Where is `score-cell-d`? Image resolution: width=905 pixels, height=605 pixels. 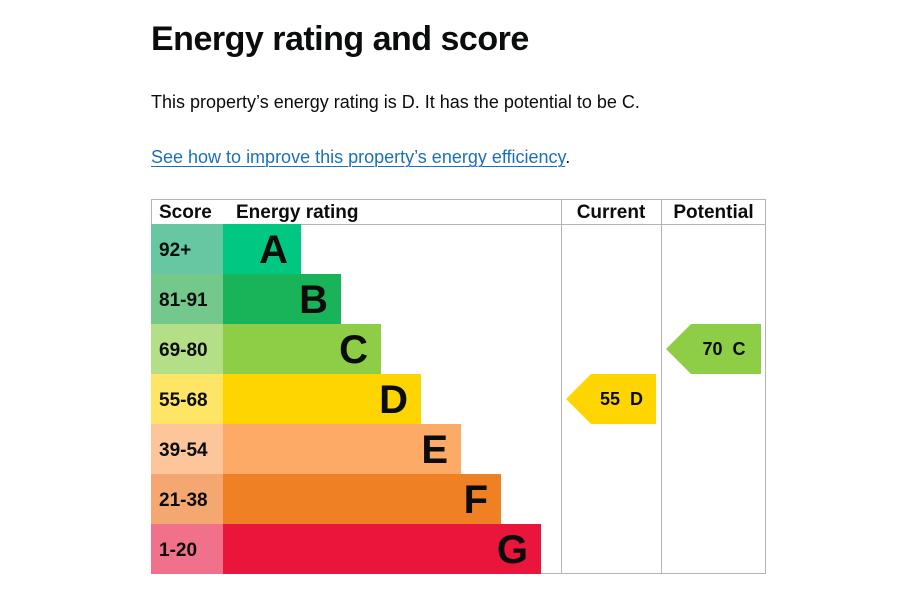
score-cell-d is located at coordinates (187, 399).